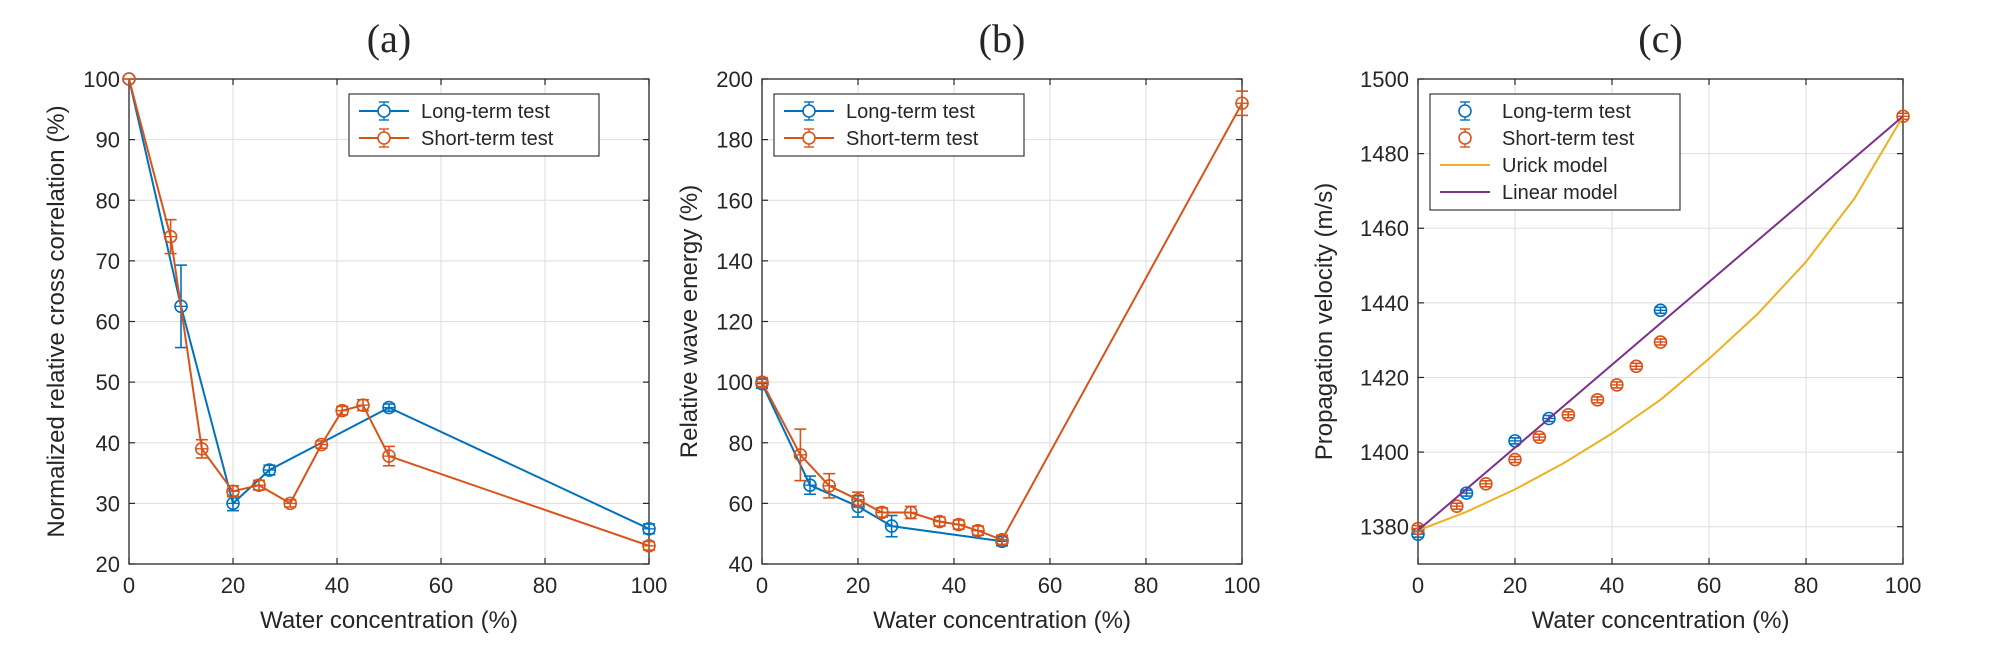  Describe the element at coordinates (734, 79) in the screenshot. I see `y-tick-label: 200` at that location.